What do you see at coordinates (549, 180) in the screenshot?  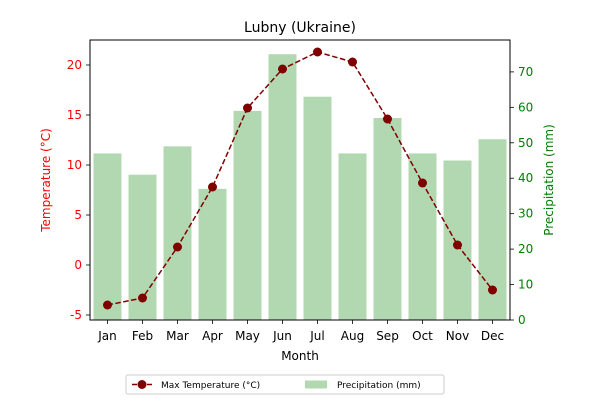 I see `precipitation-axis-label: Precipitation (mm)` at bounding box center [549, 180].